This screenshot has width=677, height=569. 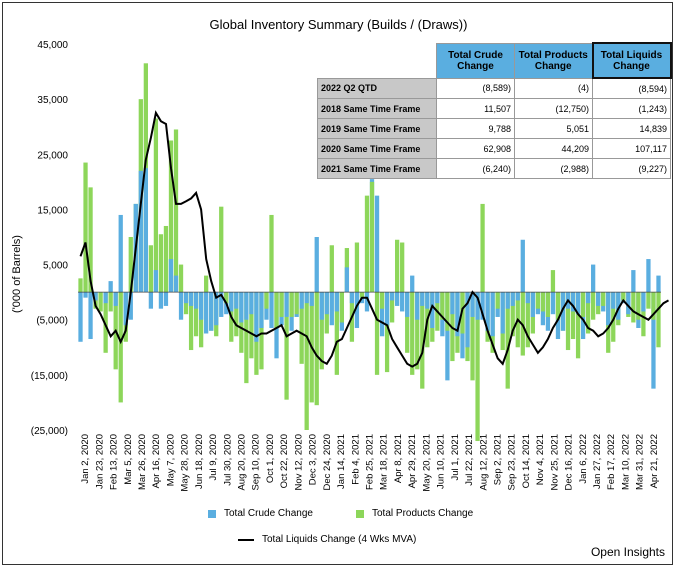 What do you see at coordinates (483, 462) in the screenshot?
I see `x-tick-label: Aug 12, 2021` at bounding box center [483, 462].